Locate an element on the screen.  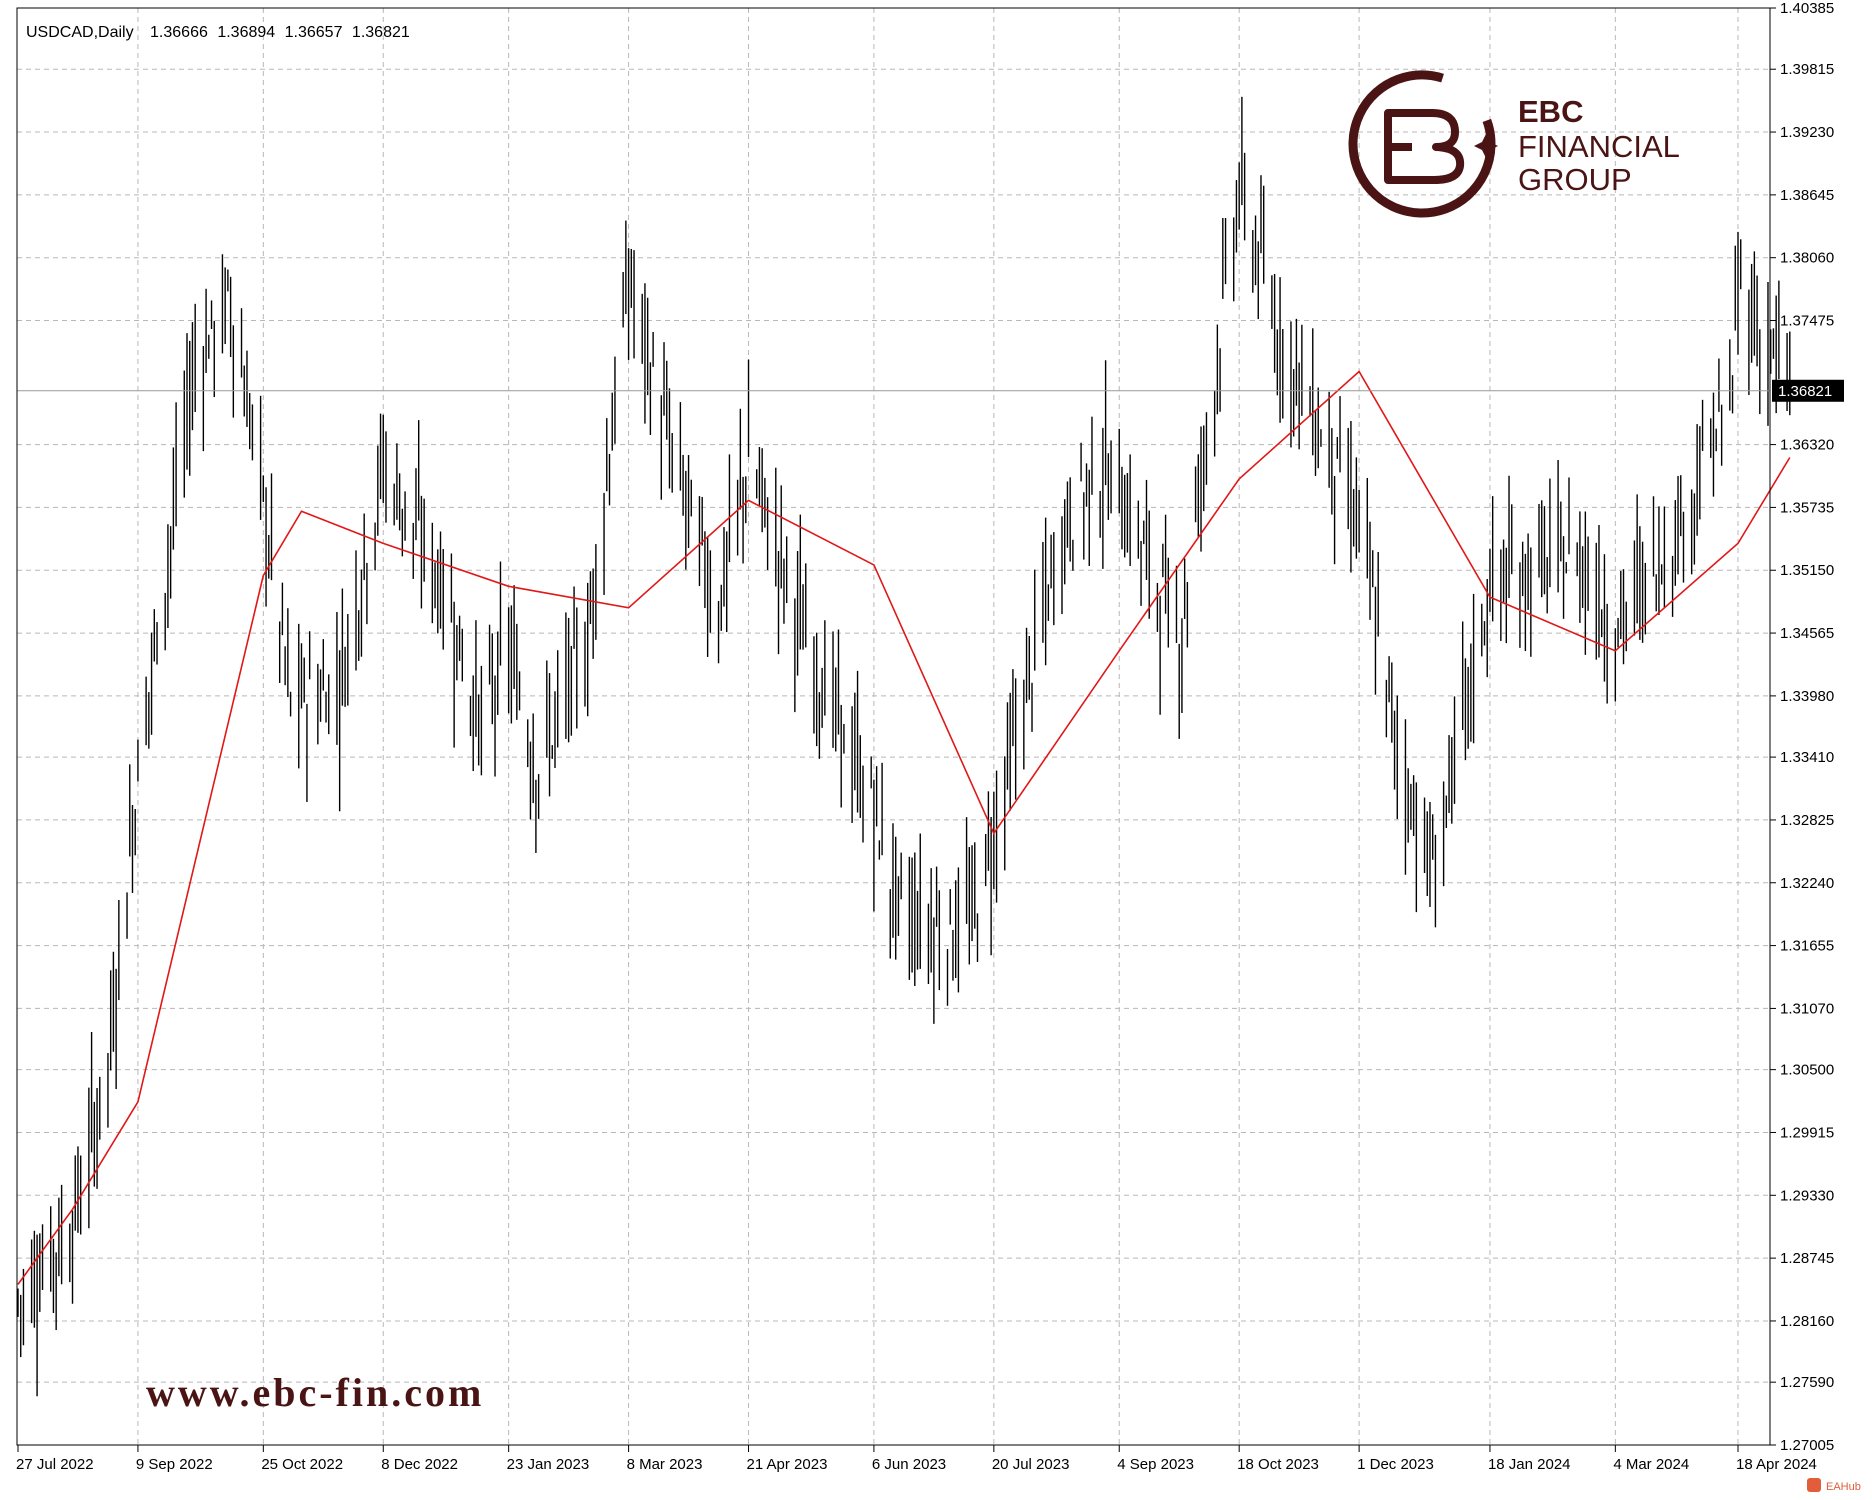
y-tick-label: 1.32240 is located at coordinates (1807, 883).